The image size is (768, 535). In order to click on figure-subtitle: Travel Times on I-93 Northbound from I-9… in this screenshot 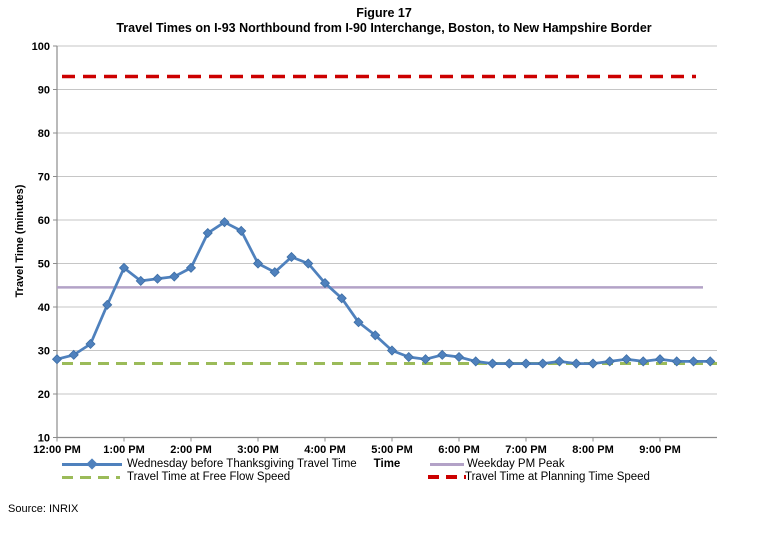, I will do `click(384, 28)`.